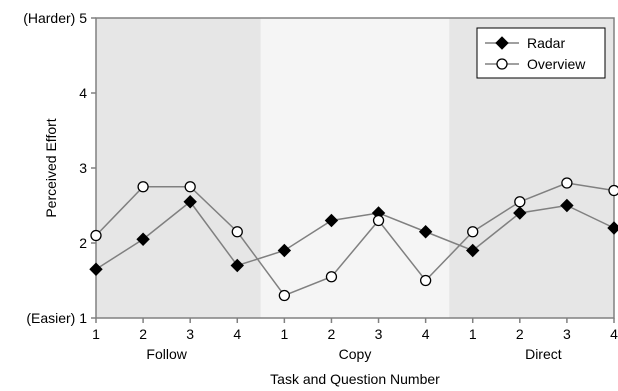  What do you see at coordinates (502, 64) in the screenshot?
I see `legend-swatch-overview` at bounding box center [502, 64].